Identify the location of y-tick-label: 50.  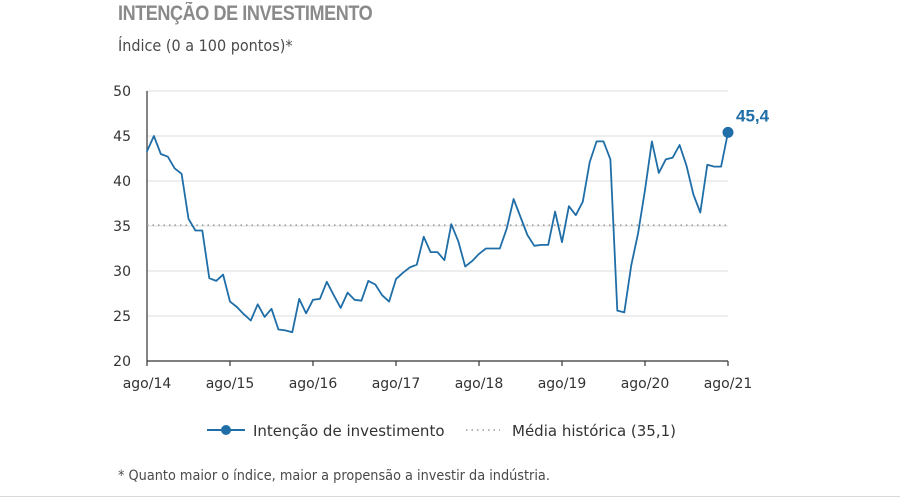
(122, 92).